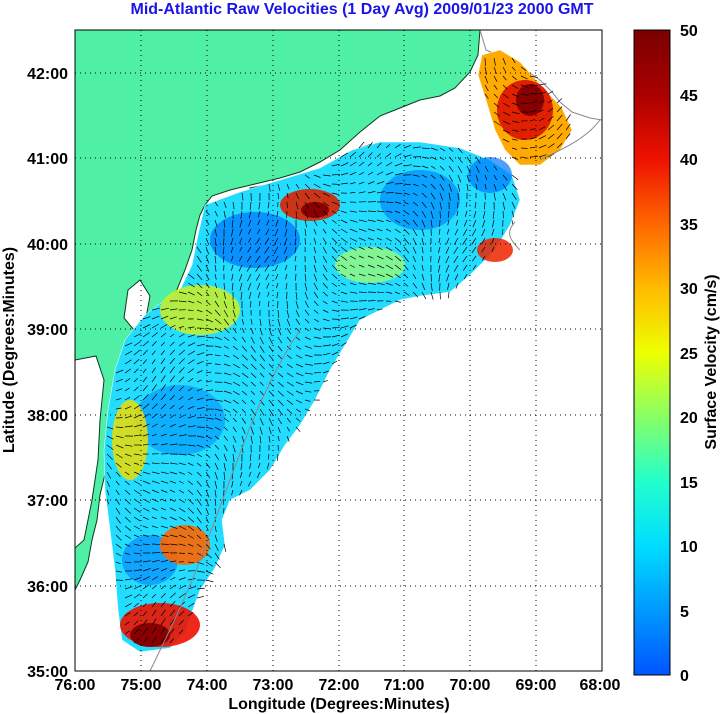 The image size is (724, 714). Describe the element at coordinates (339, 685) in the screenshot. I see `x-tick-label: 72:00` at that location.